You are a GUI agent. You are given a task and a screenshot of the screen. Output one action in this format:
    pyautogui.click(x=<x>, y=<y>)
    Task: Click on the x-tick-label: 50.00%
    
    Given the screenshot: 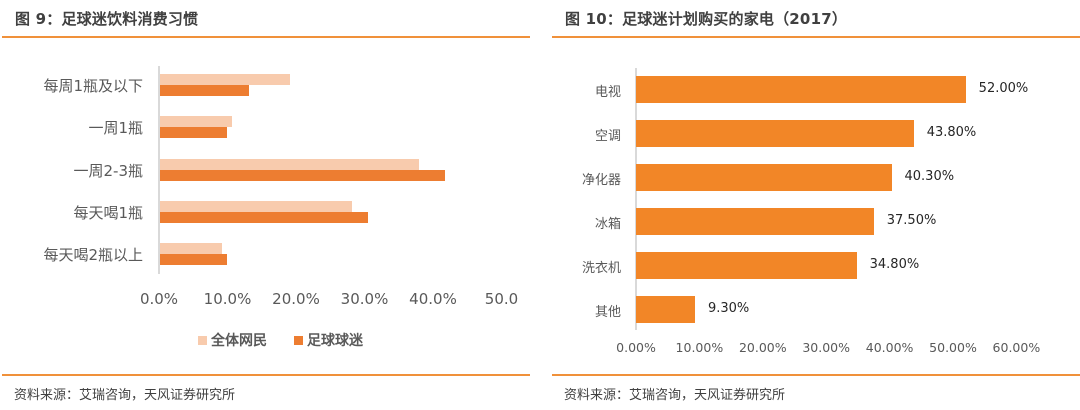 What is the action you would take?
    pyautogui.click(x=953, y=347)
    